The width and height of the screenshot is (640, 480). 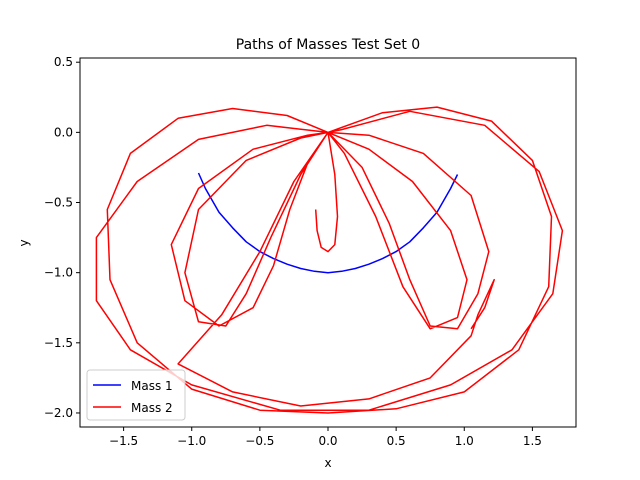 What do you see at coordinates (152, 408) in the screenshot?
I see `legend-label-mass-2: Mass 2` at bounding box center [152, 408].